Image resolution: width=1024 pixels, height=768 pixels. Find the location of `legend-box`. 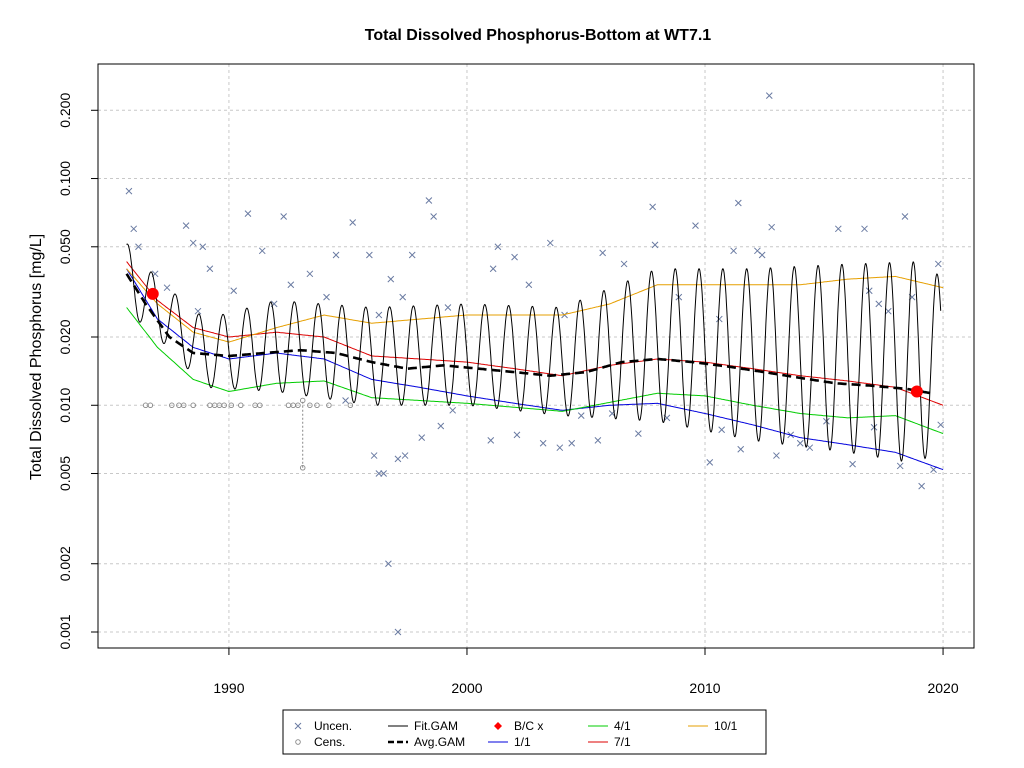

legend-box is located at coordinates (524, 732).